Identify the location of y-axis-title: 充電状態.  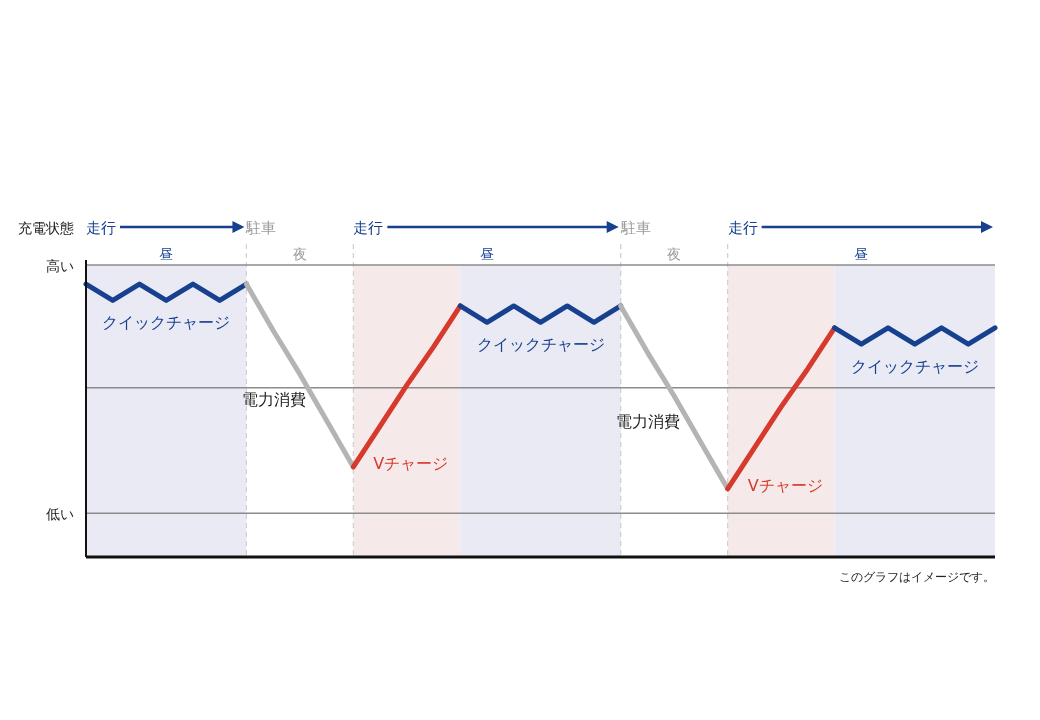
(46, 228).